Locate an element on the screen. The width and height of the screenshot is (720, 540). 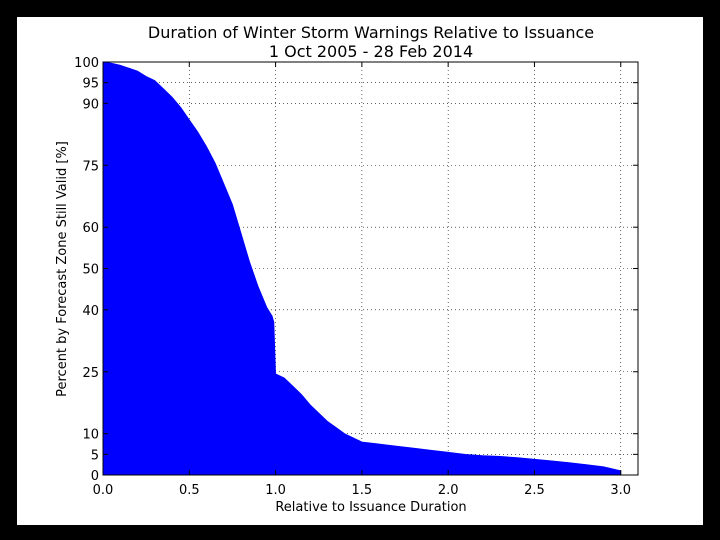
x-tick-label-2: 1.0 is located at coordinates (275, 490).